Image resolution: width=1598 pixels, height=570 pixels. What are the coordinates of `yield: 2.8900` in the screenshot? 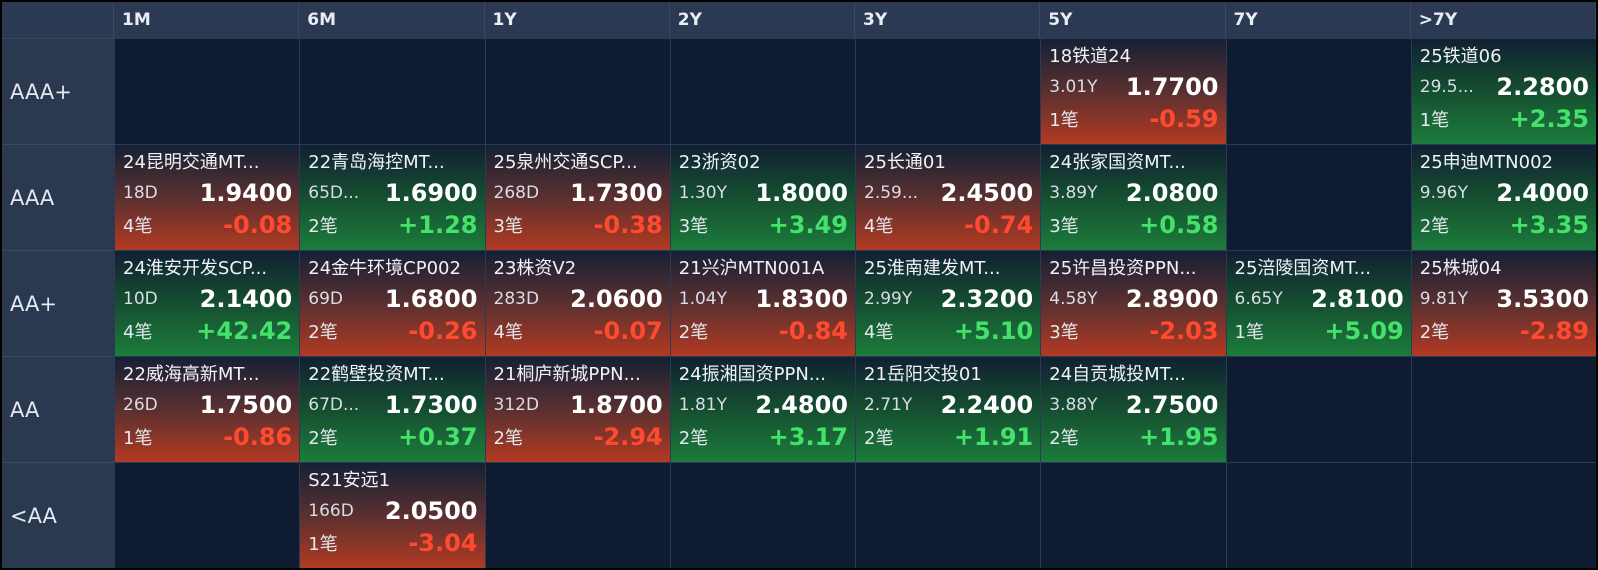 It's located at (1172, 299).